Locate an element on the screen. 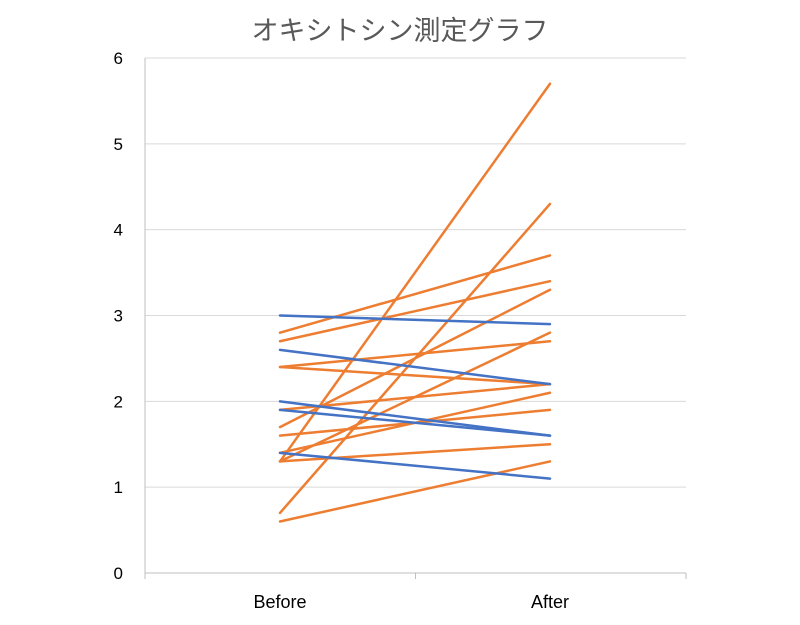  y-tick-label: 4 is located at coordinates (118, 230).